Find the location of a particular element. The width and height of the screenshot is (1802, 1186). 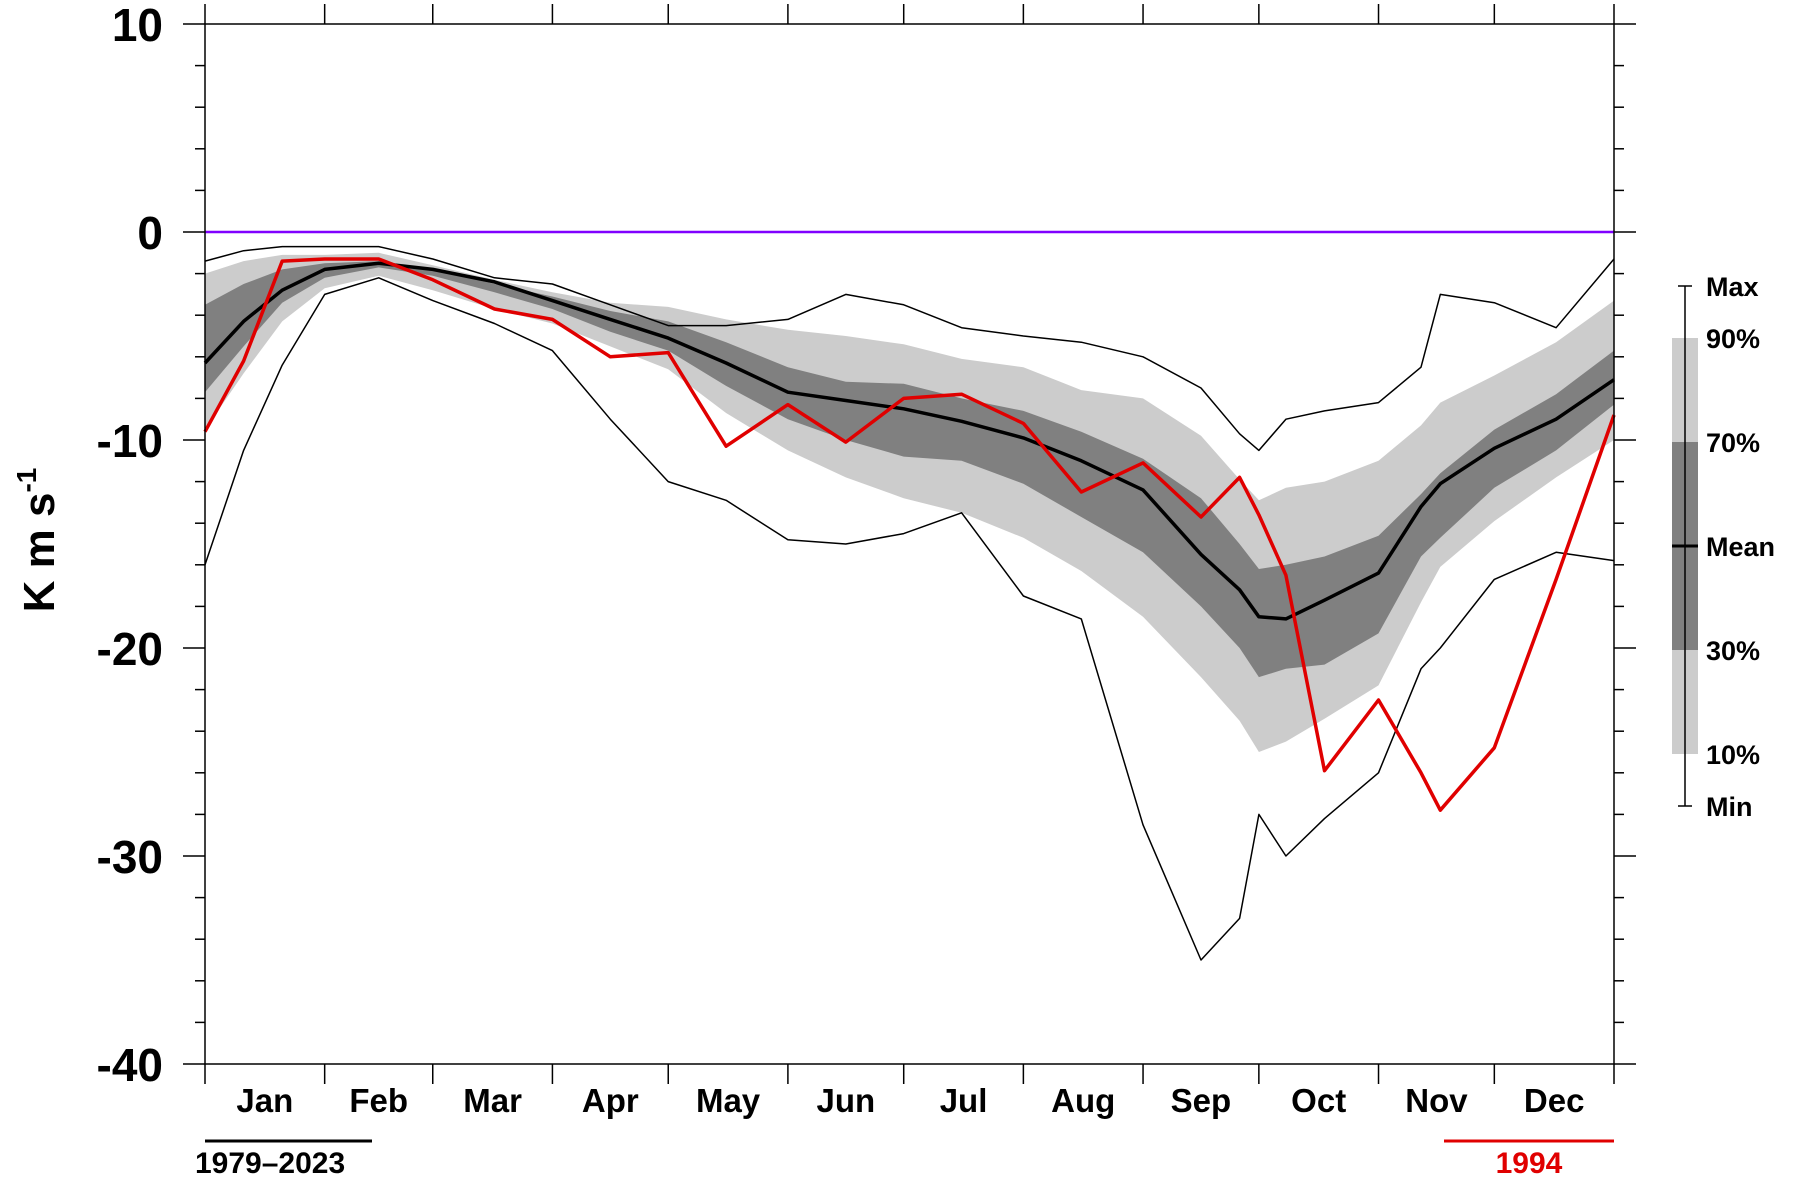

legend-label-90: 90% is located at coordinates (1733, 339).